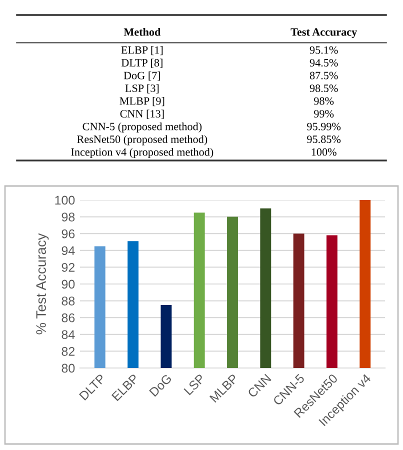  I want to click on category-label: LSP [3], so click(142, 89).